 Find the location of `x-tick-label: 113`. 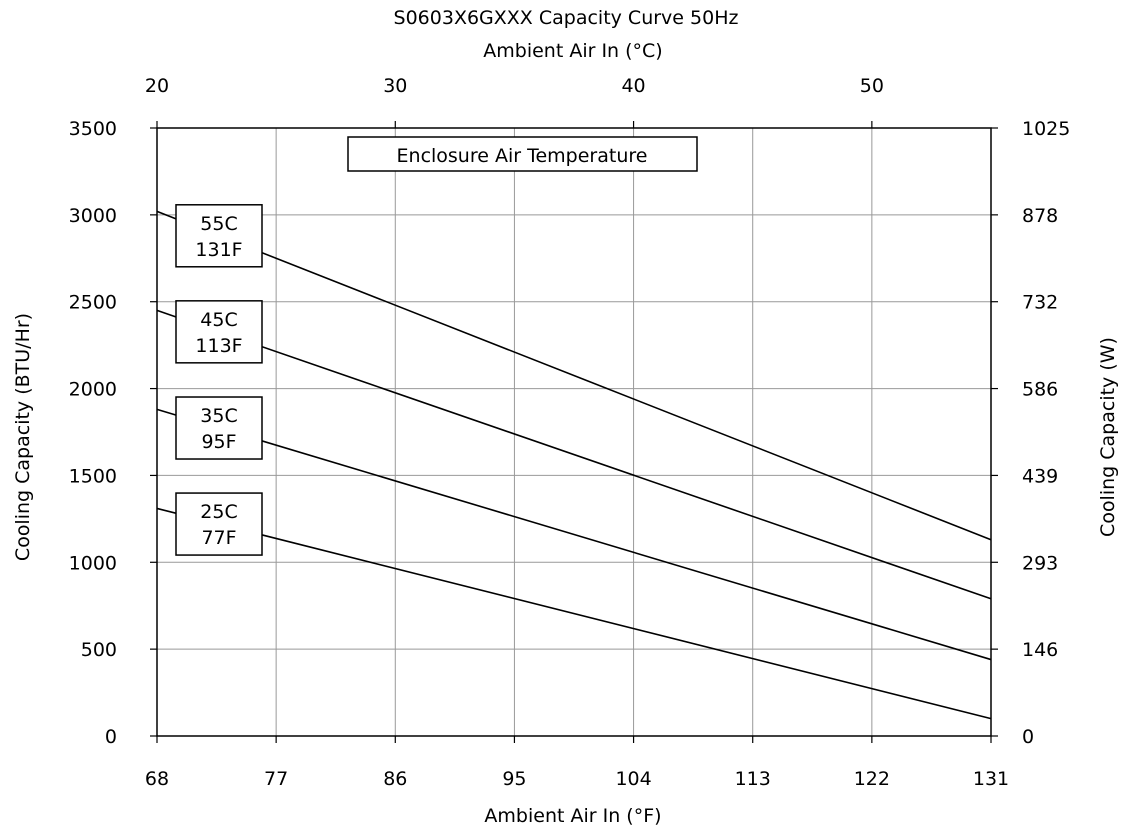

x-tick-label: 113 is located at coordinates (753, 779).